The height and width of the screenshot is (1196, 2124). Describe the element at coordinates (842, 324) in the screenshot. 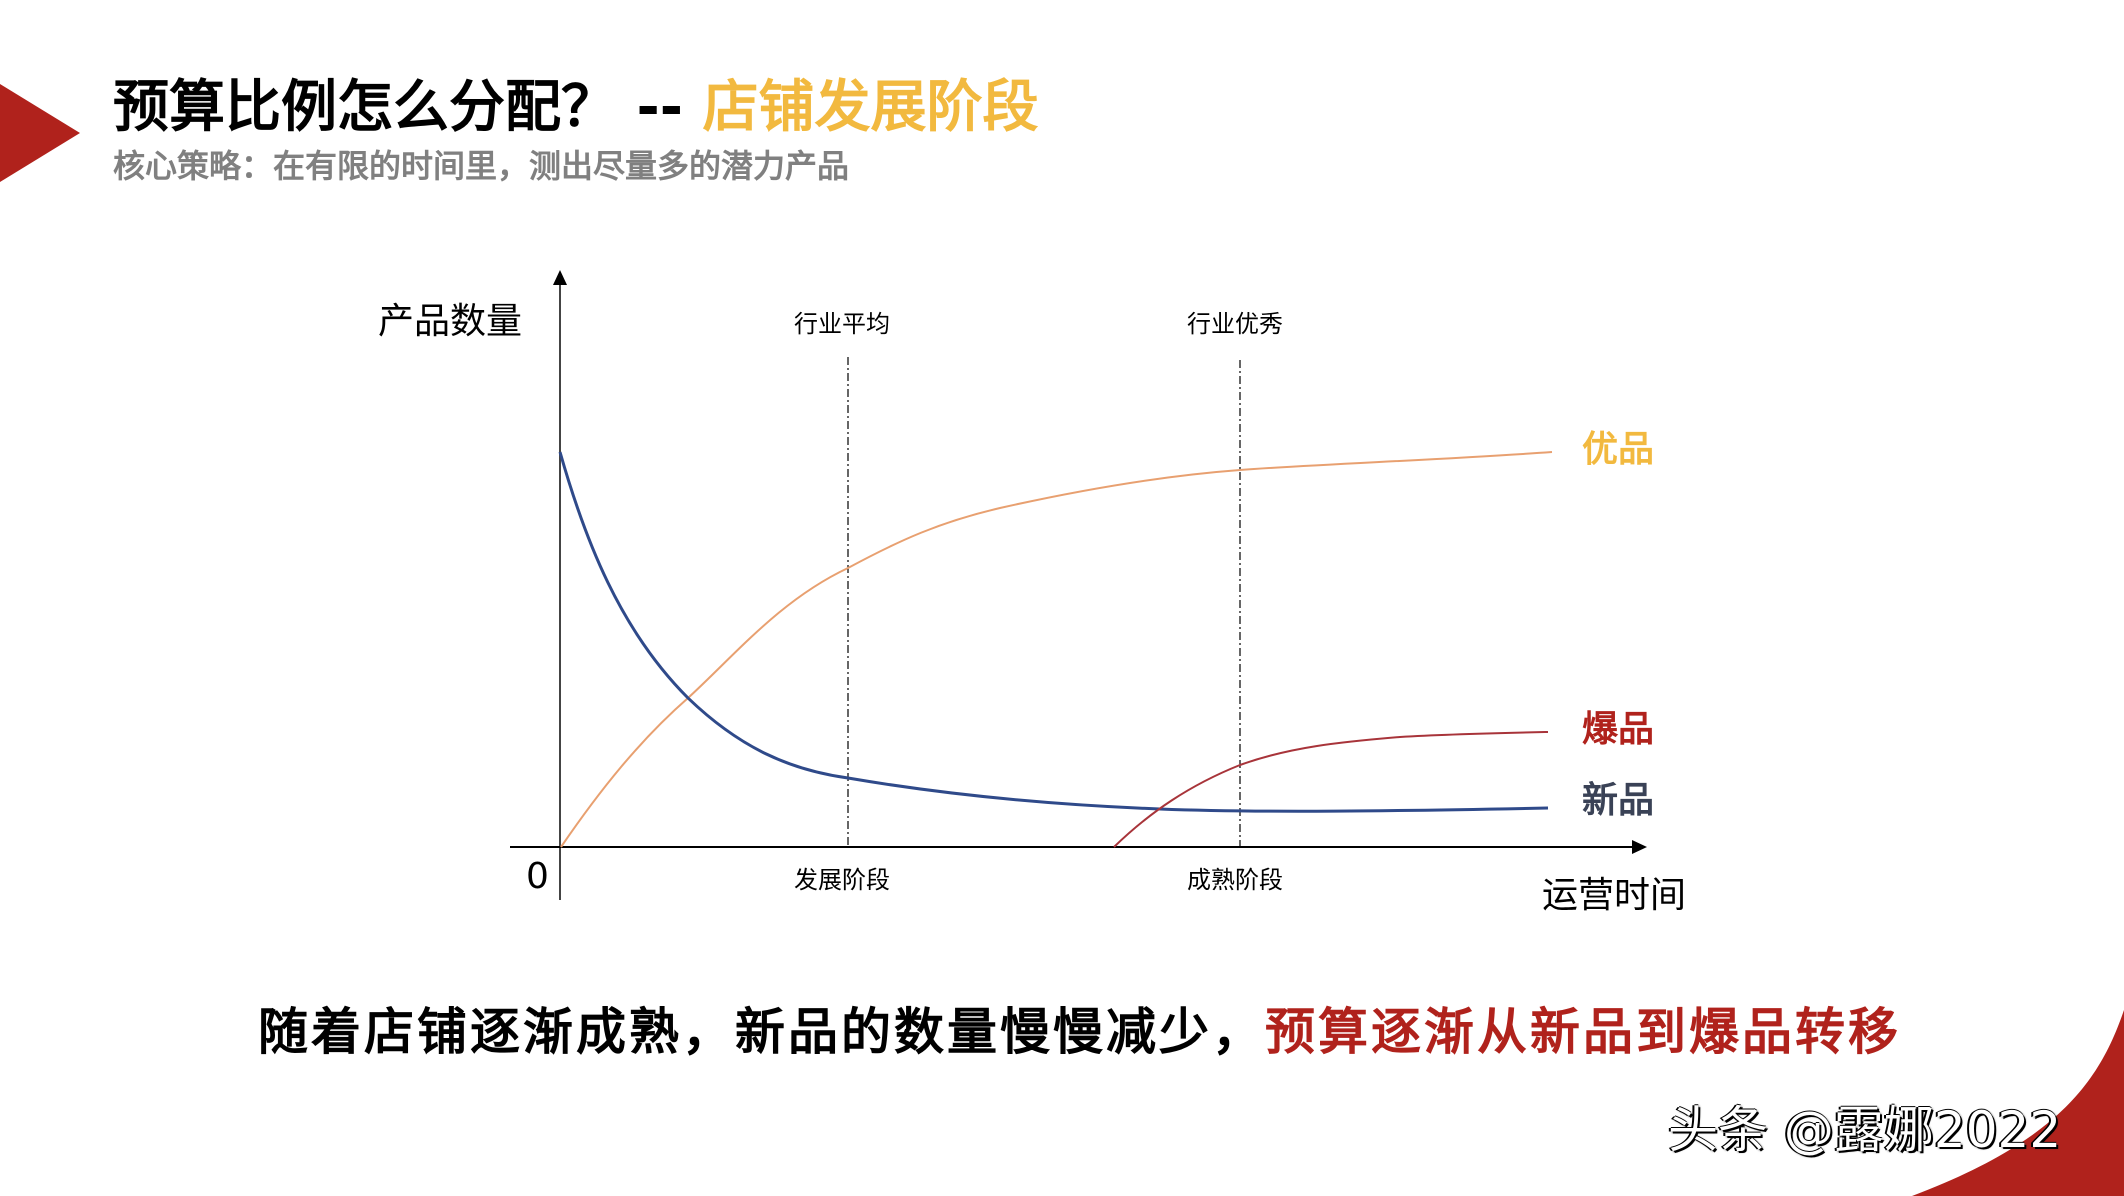

I see `marker-label-industry-average: 行业平均` at that location.